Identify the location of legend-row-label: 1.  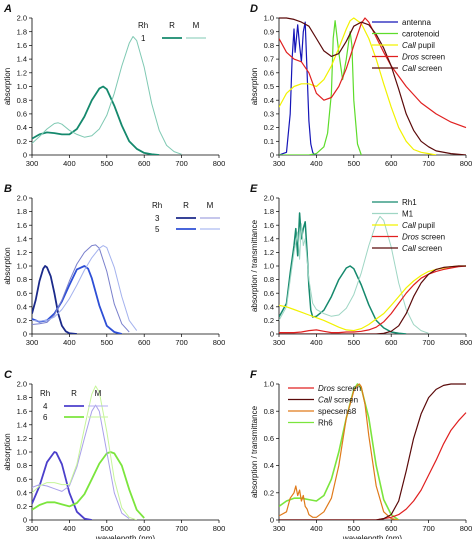
(143, 38).